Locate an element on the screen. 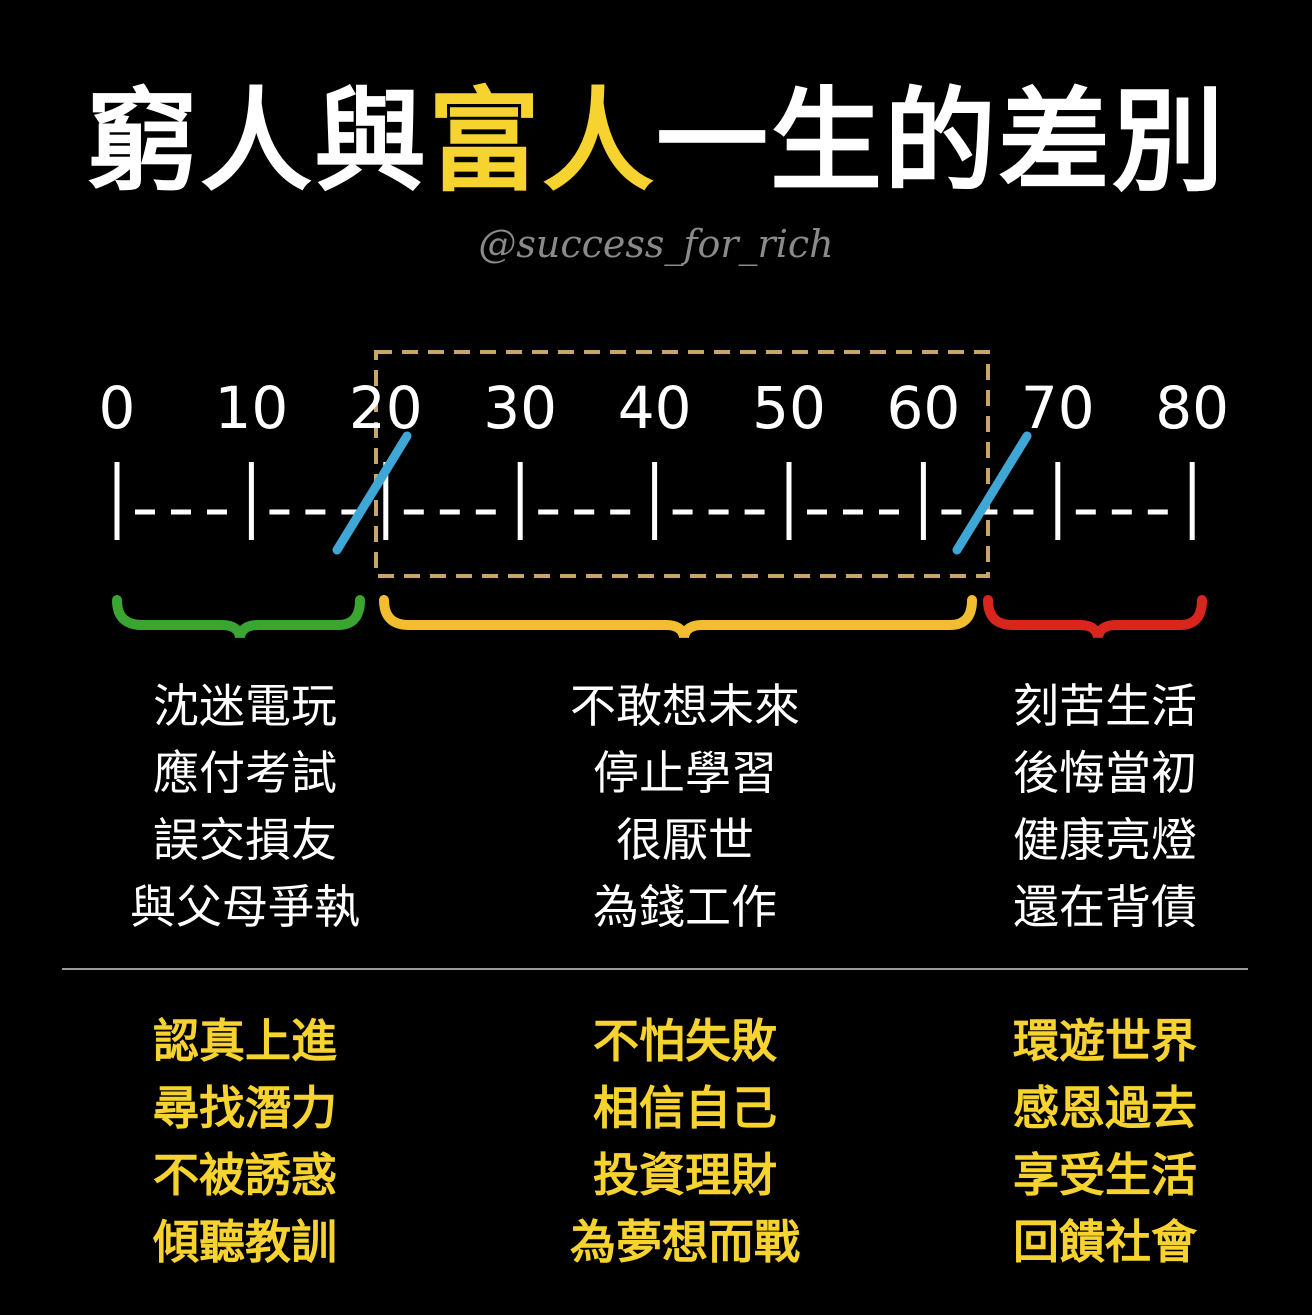 This screenshot has width=1312, height=1315. age-label: 10 is located at coordinates (251, 408).